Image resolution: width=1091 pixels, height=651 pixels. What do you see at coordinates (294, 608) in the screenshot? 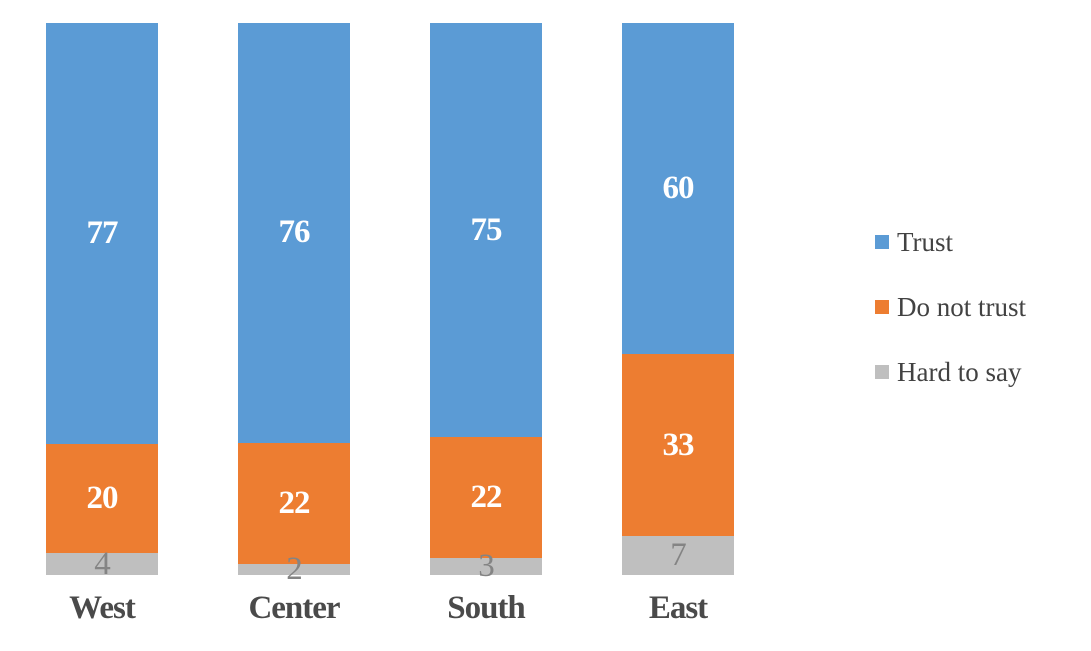
I see `category-label-center: Center` at bounding box center [294, 608].